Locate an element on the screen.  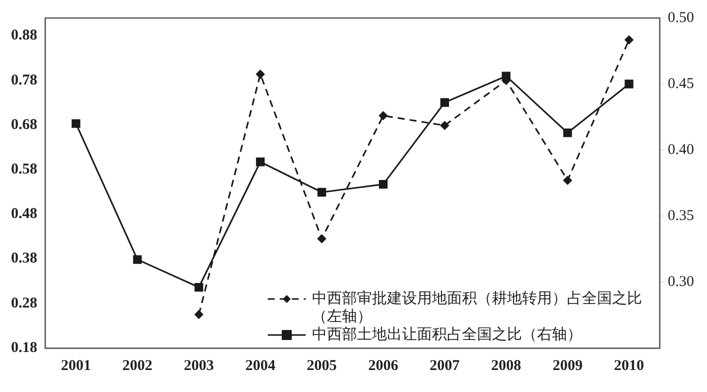
y2-tick-label: 0.35 is located at coordinates (681, 216).